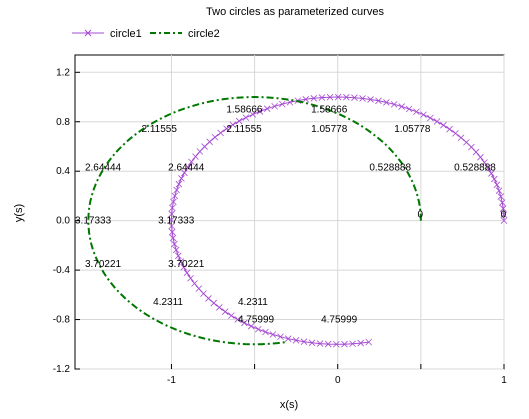 Image resolution: width=529 pixels, height=419 pixels. I want to click on y-tick-label: 0.4, so click(63, 171).